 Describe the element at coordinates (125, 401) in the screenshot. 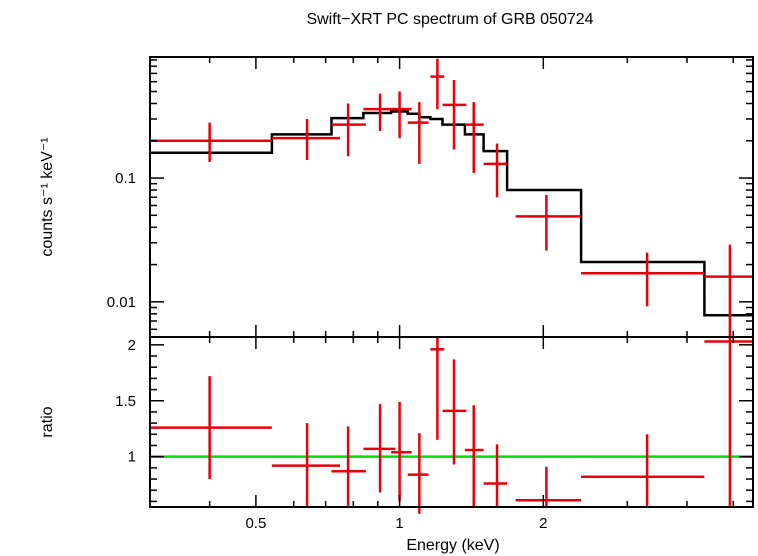

I see `ratio-y-tick-label: 1.5` at that location.